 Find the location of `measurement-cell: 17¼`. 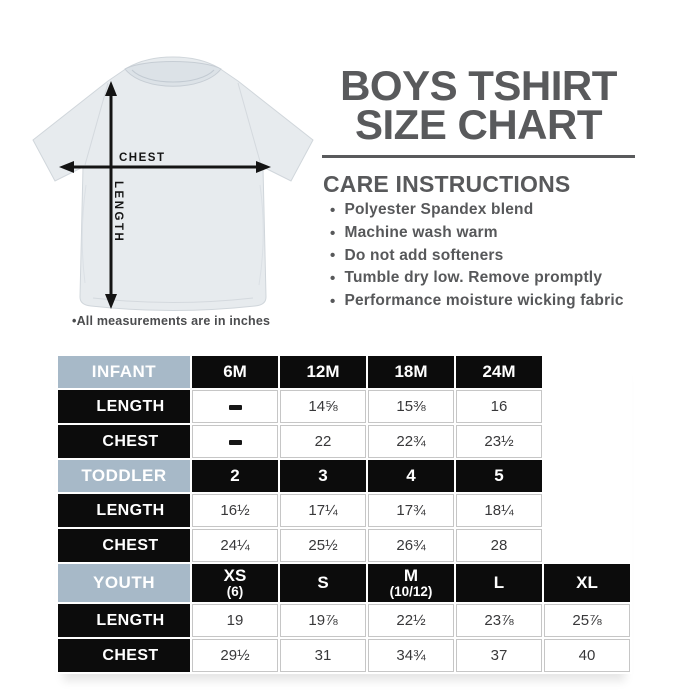

measurement-cell: 17¼ is located at coordinates (323, 510).